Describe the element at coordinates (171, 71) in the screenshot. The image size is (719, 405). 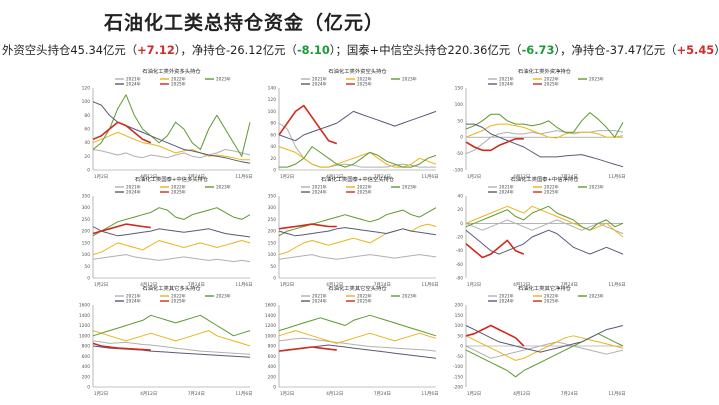
I see `chart-title: 石油化工类外资多头持仓` at that location.